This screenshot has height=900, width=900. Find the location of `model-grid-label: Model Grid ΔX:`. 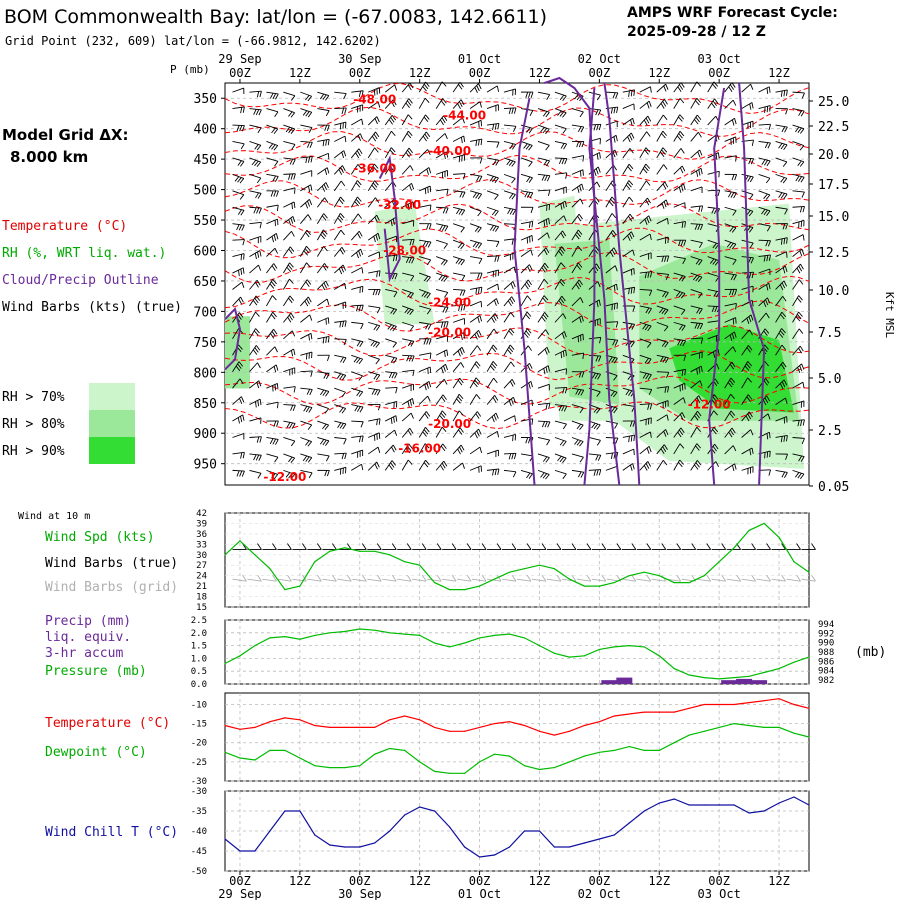

model-grid-label: Model Grid ΔX: is located at coordinates (65, 135).